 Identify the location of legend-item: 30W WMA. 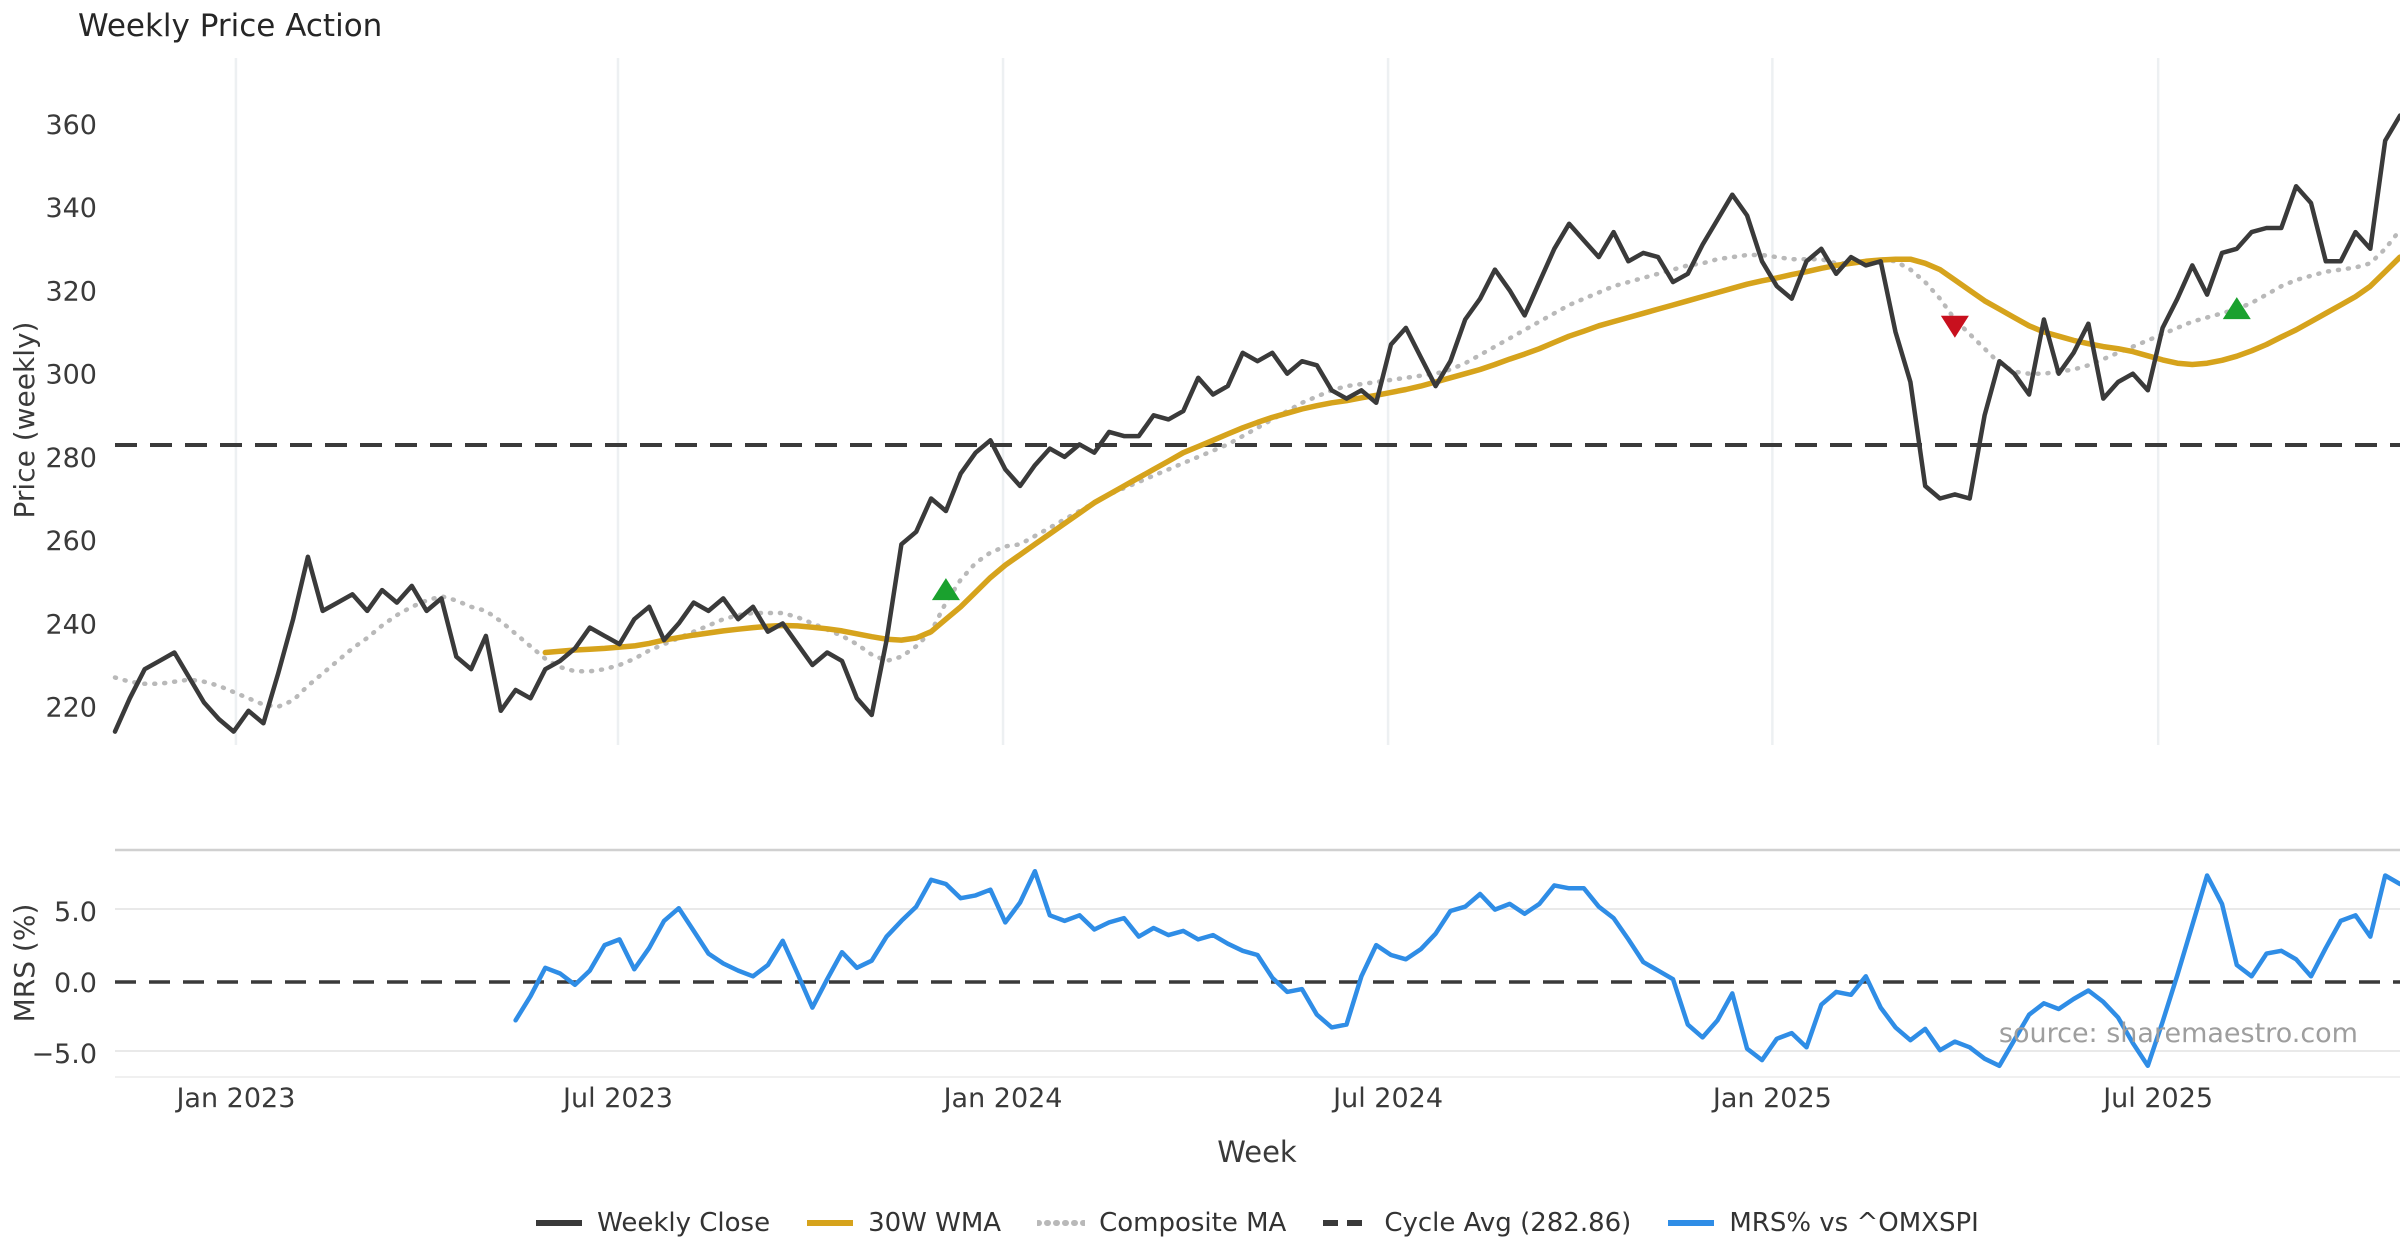
(903, 1223).